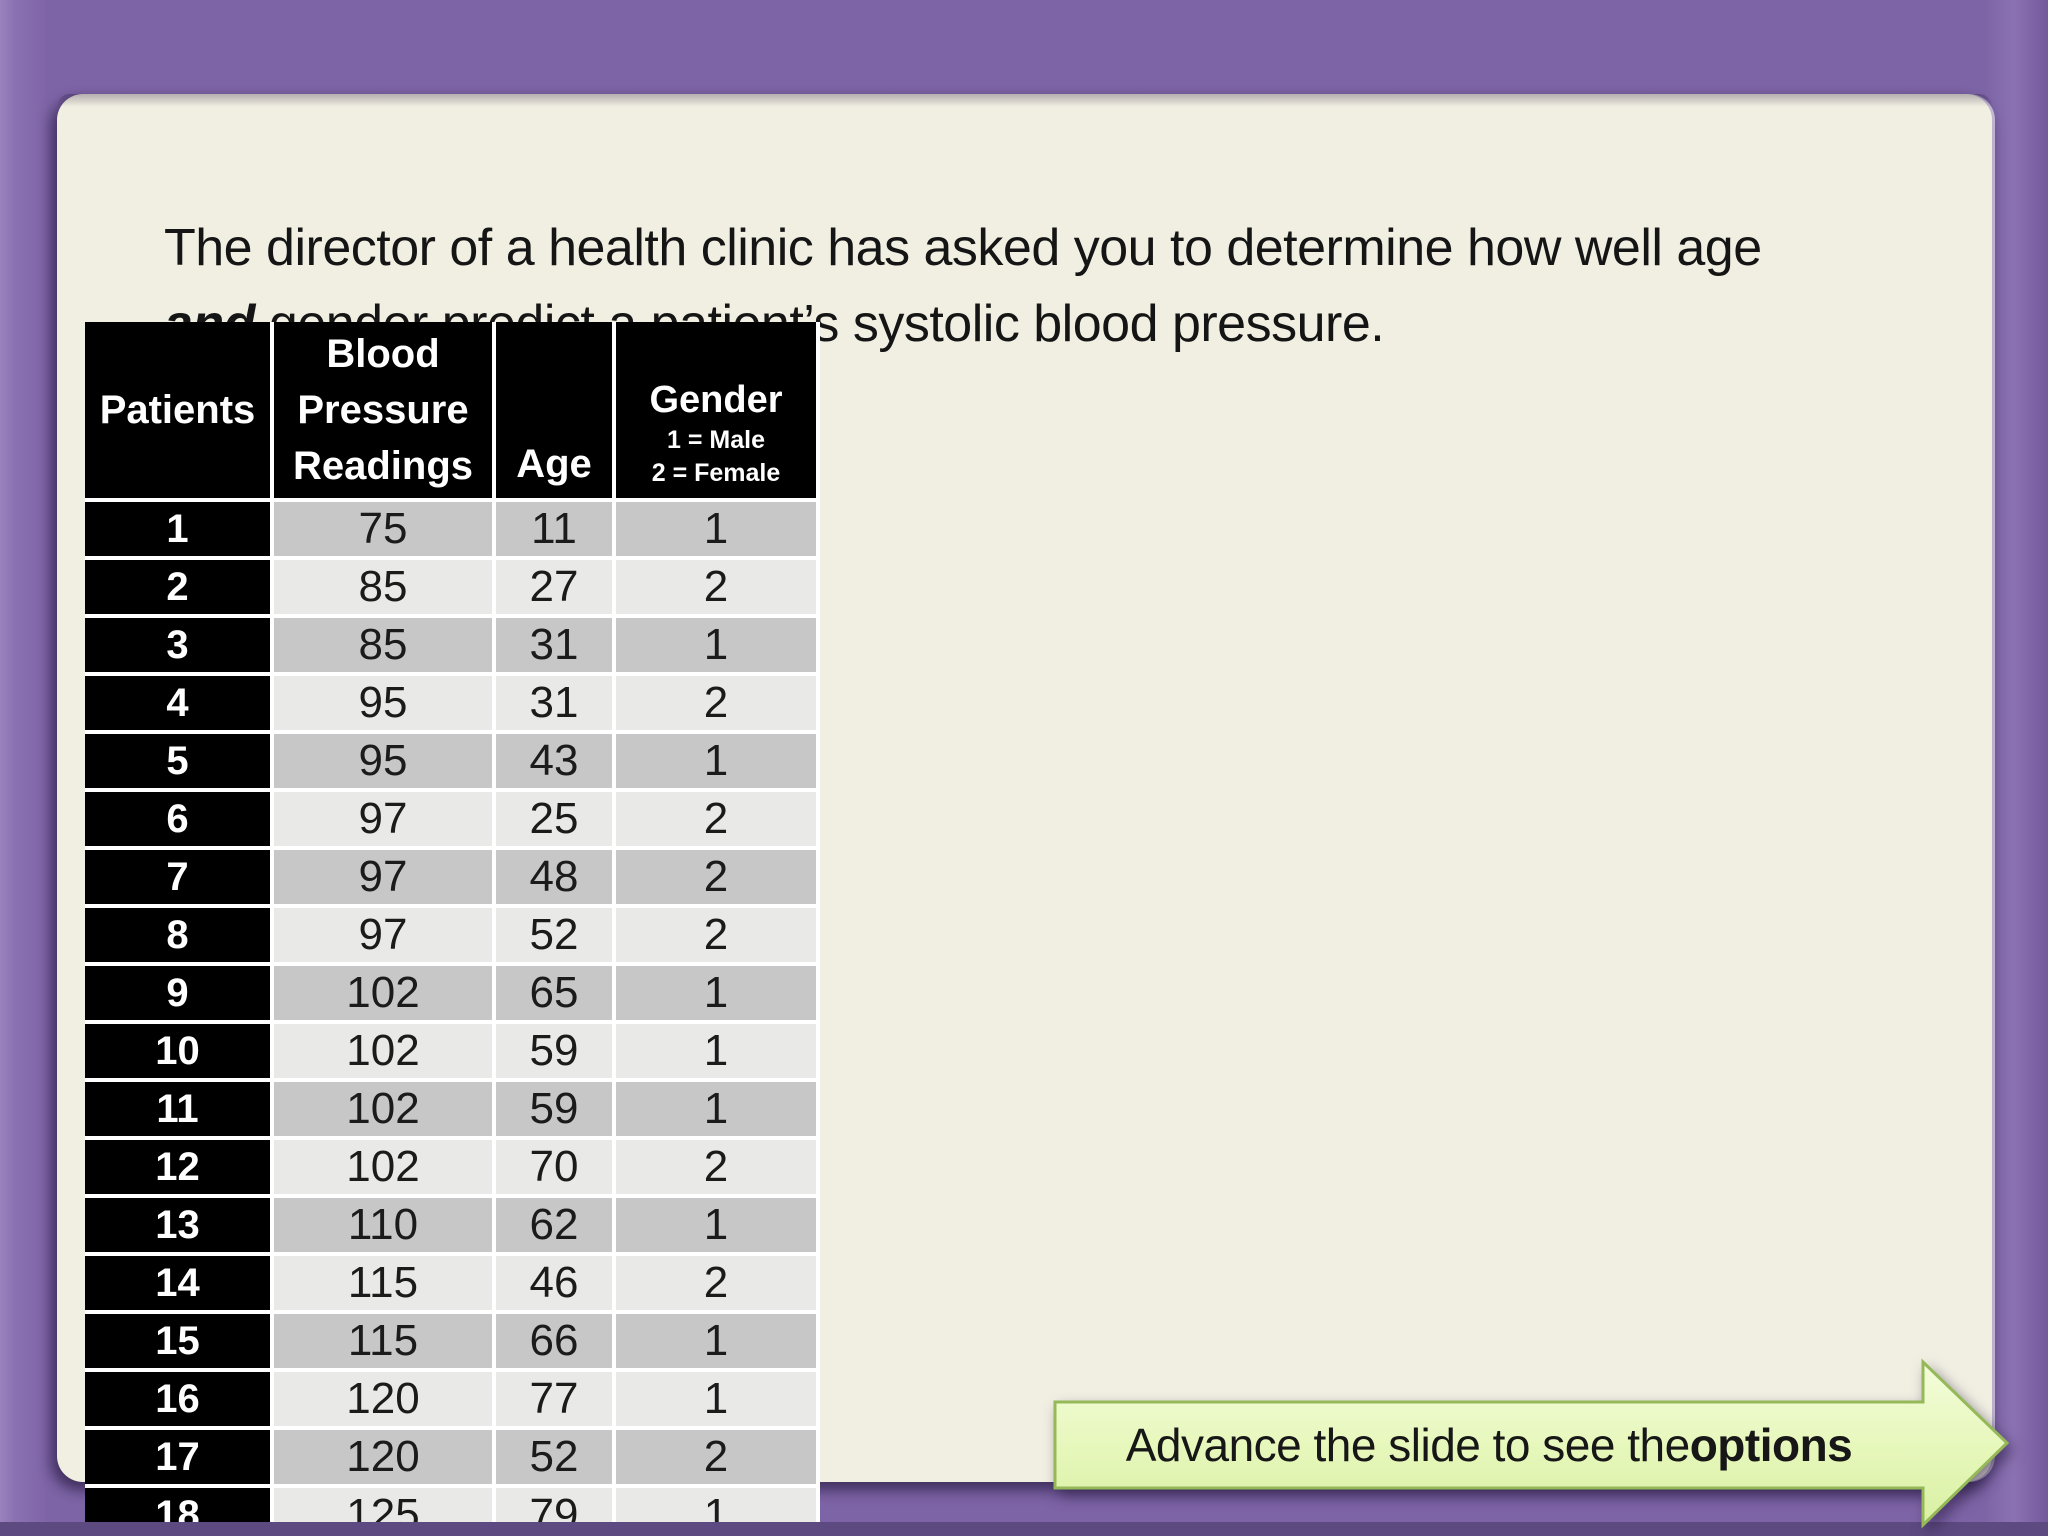 The height and width of the screenshot is (1536, 2048). Describe the element at coordinates (385, 531) in the screenshot. I see `blood-pressure-cell: 75` at that location.